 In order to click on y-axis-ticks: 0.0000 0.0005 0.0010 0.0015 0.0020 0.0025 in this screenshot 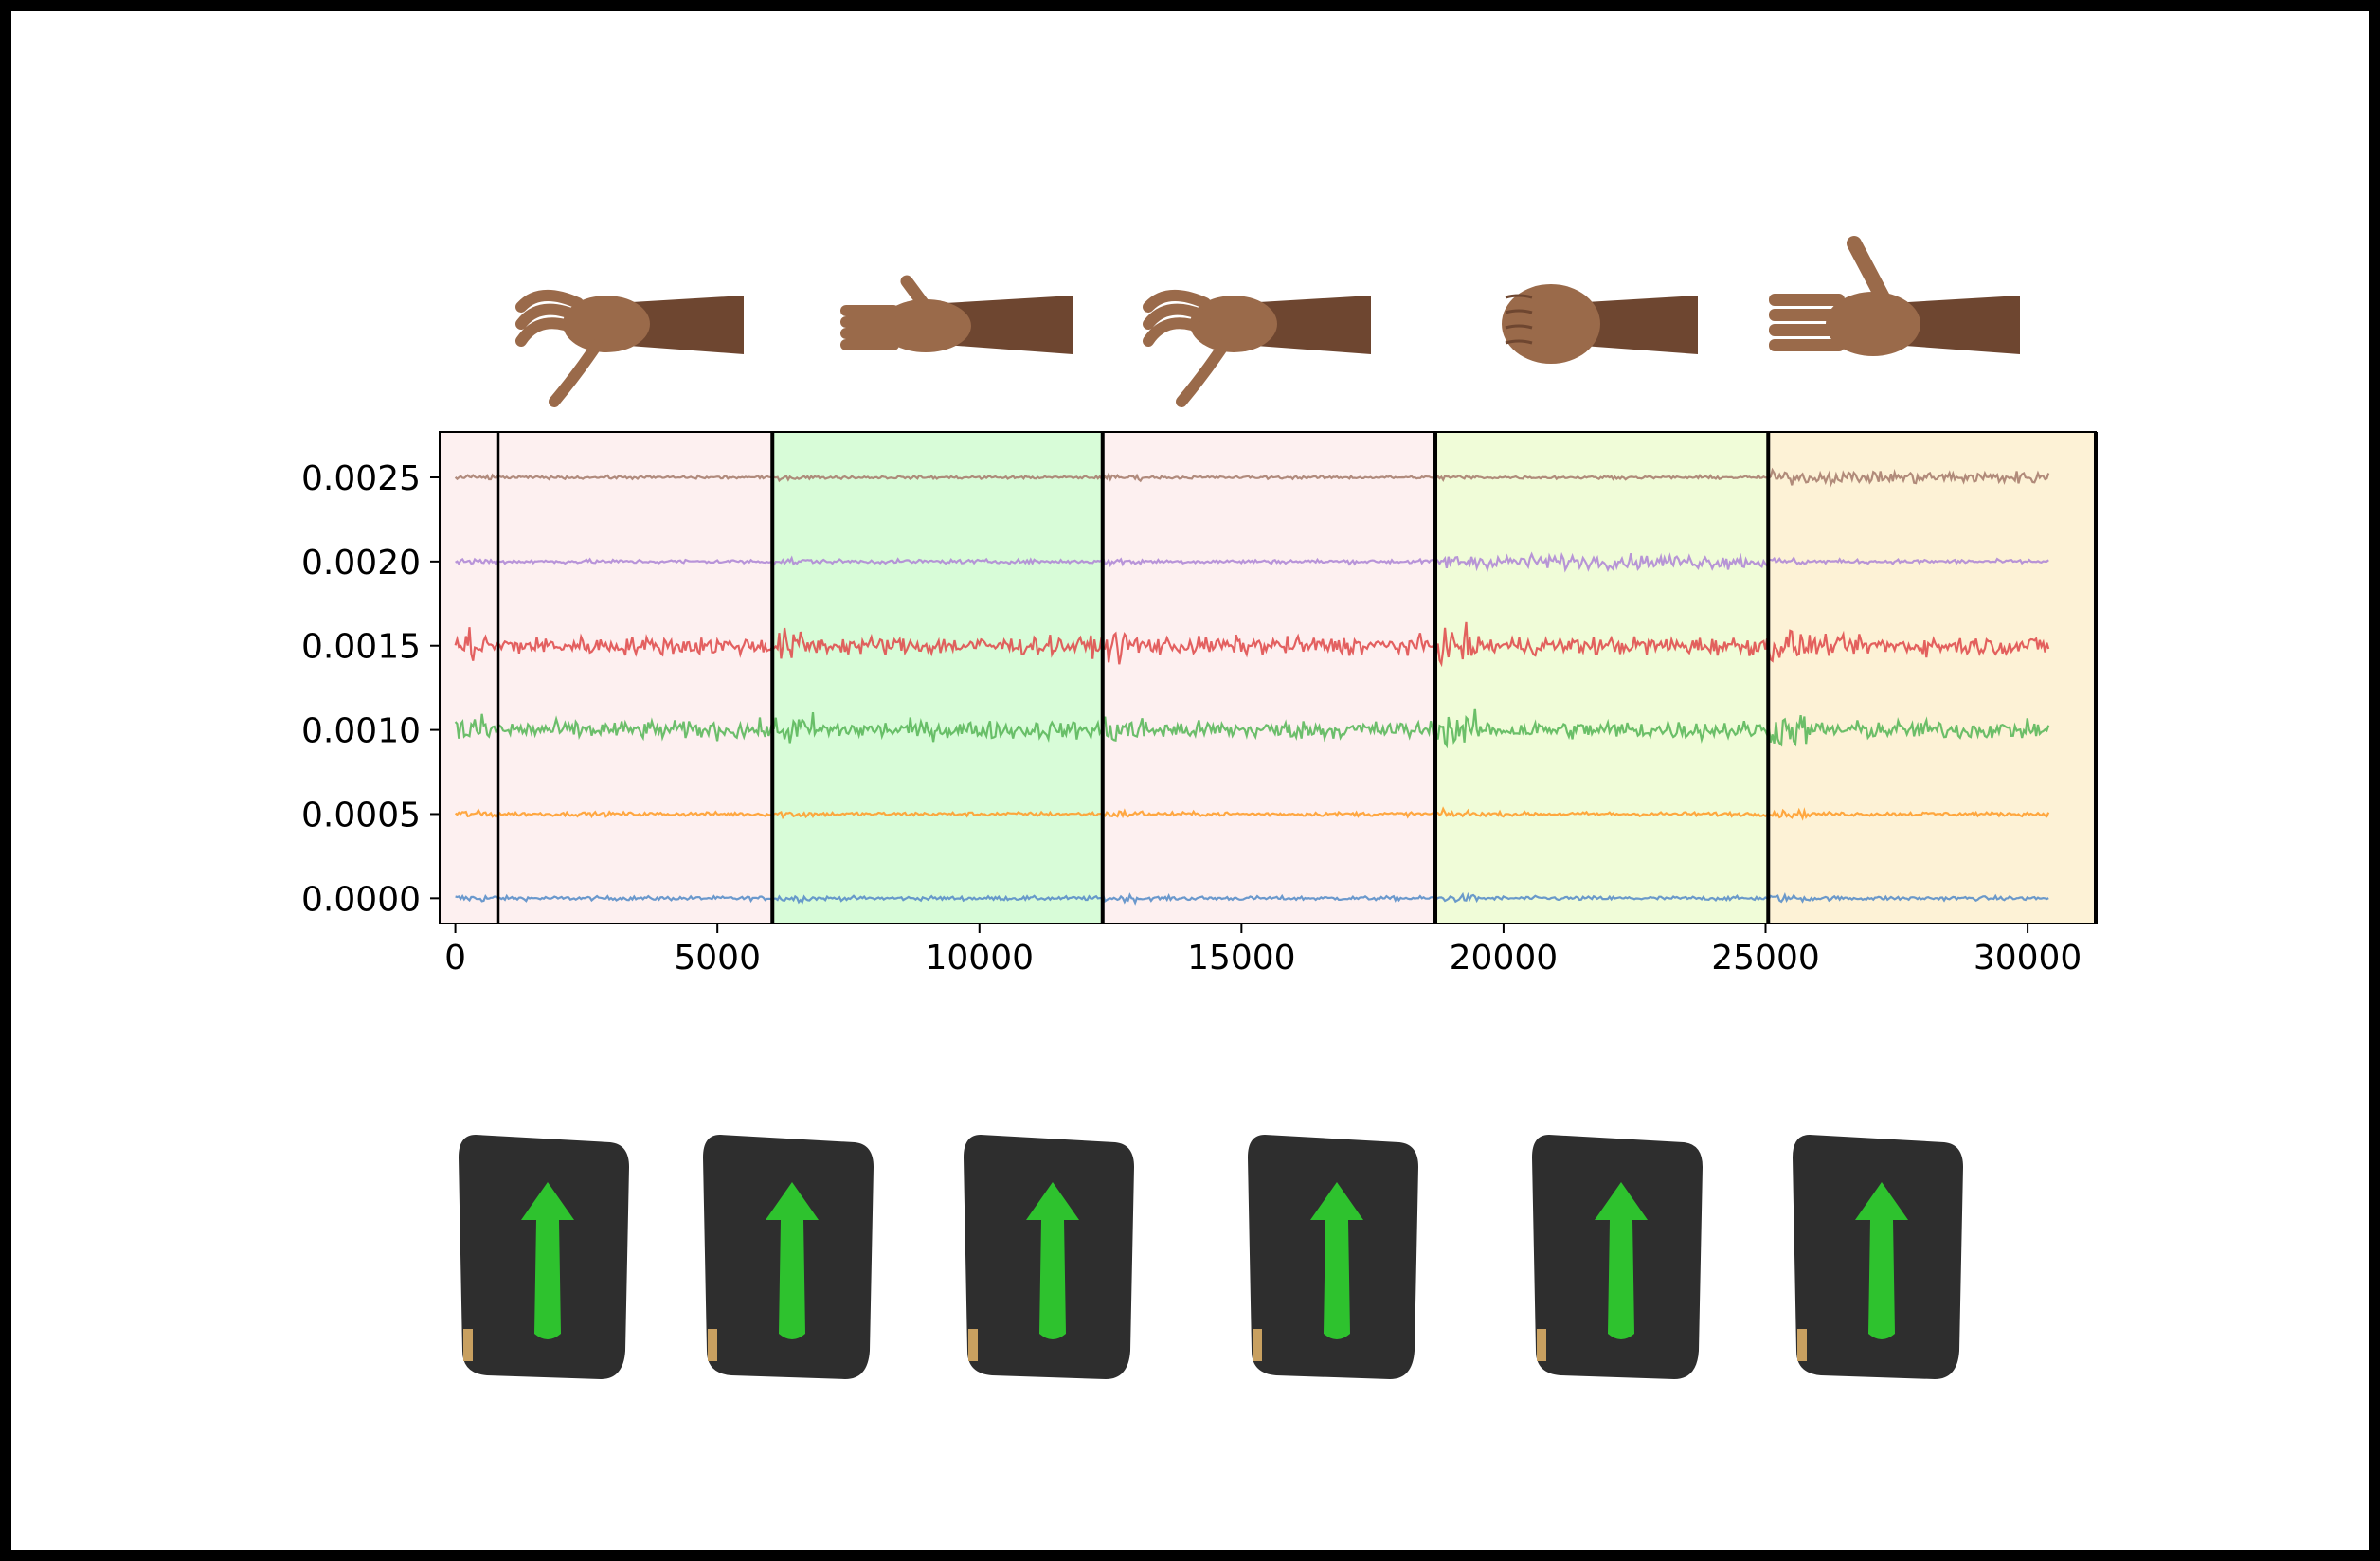, I will do `click(370, 689)`.